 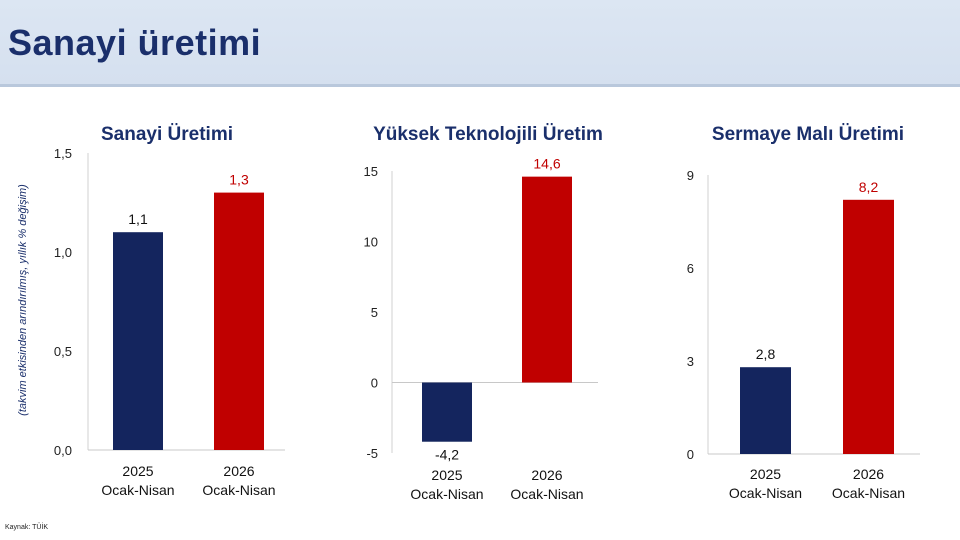 What do you see at coordinates (690, 268) in the screenshot?
I see `y-tick-label: 6` at bounding box center [690, 268].